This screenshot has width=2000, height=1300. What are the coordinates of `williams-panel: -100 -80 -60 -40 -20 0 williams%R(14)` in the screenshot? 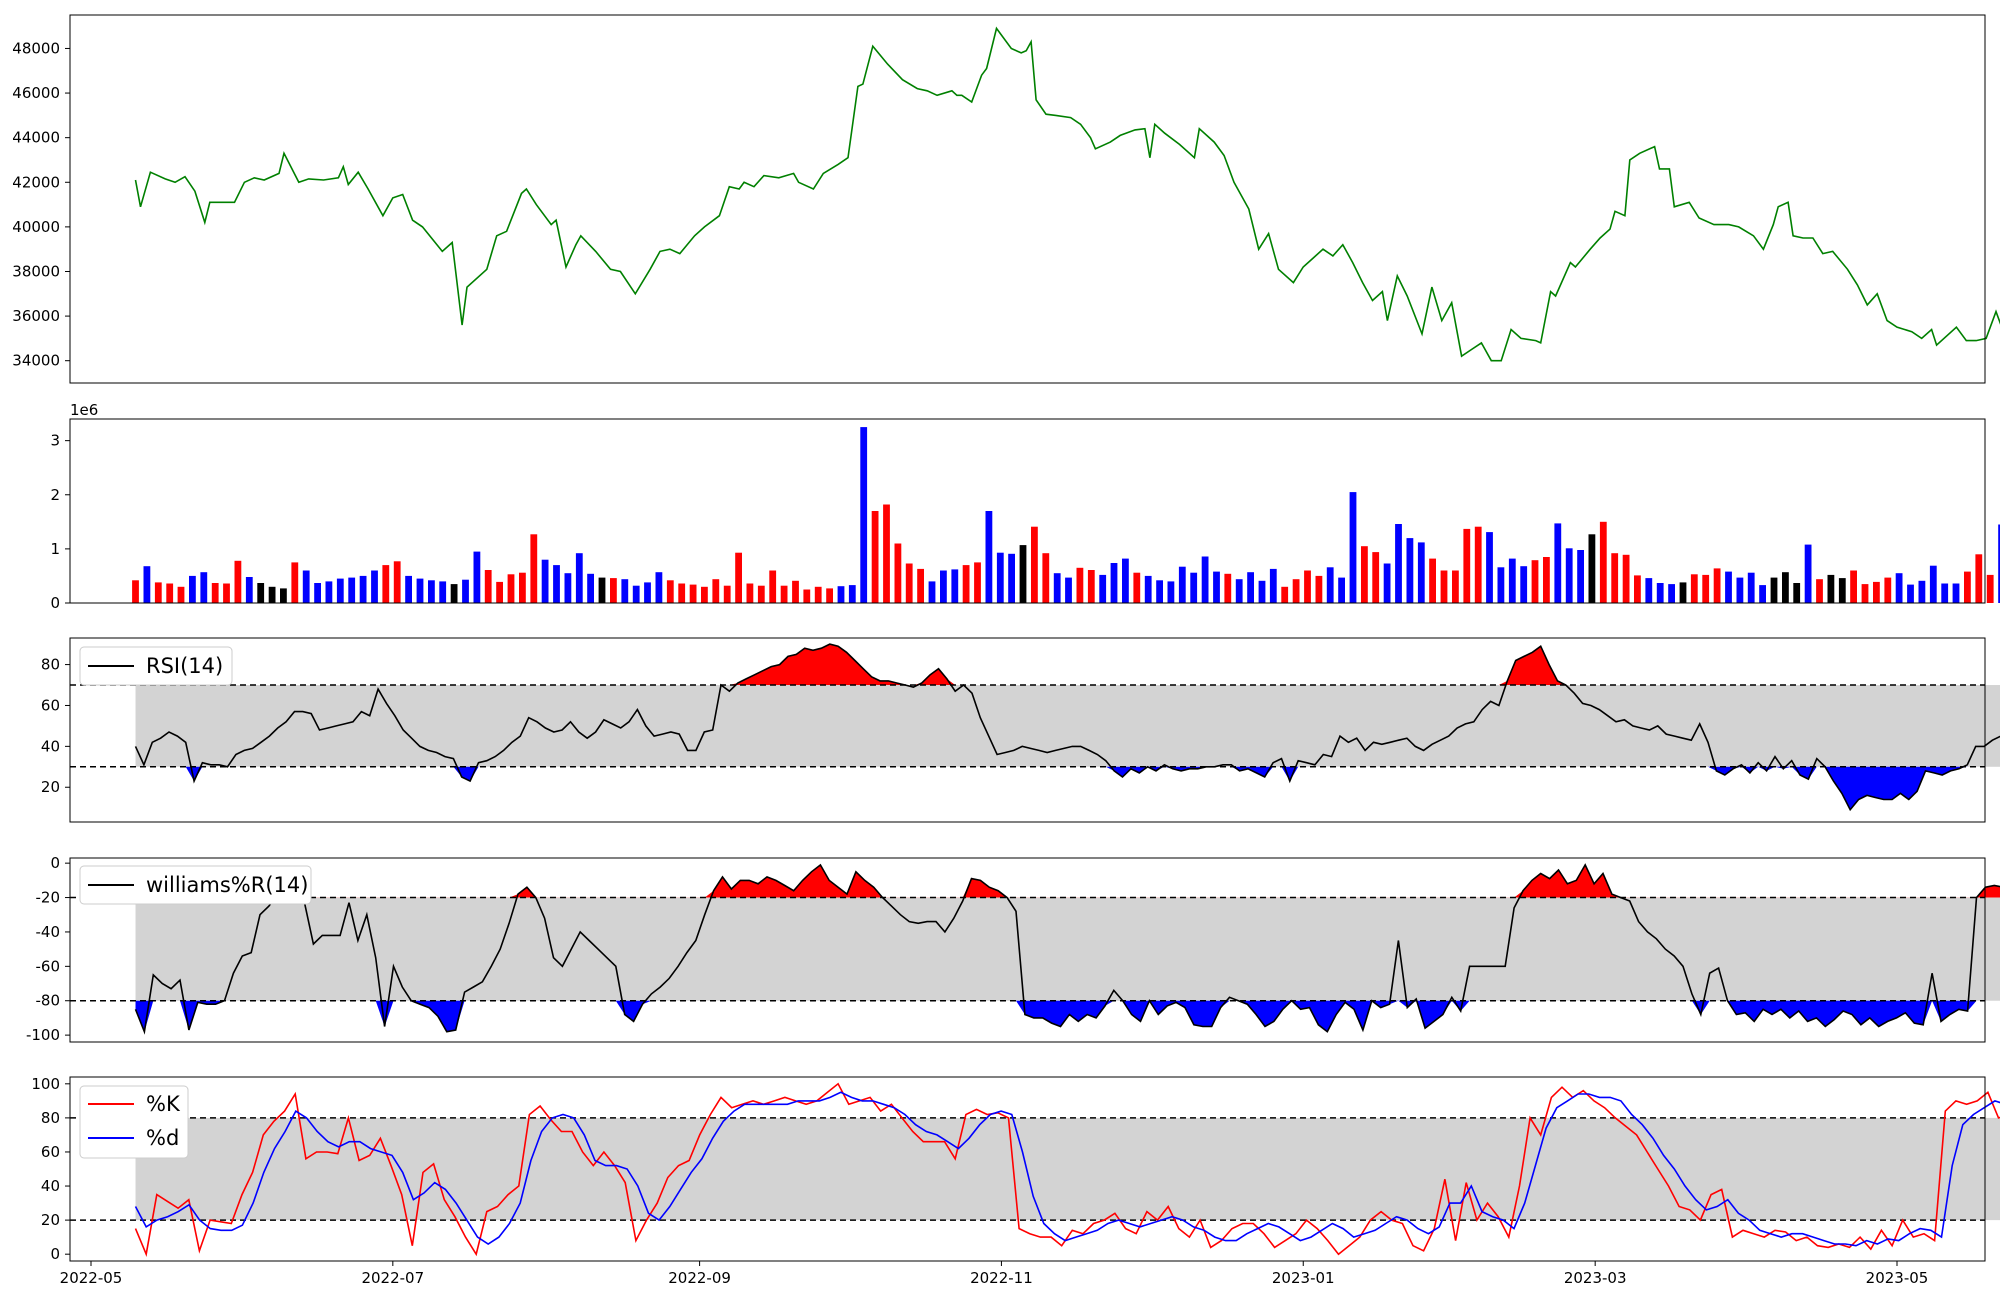 It's located at (1013, 949).